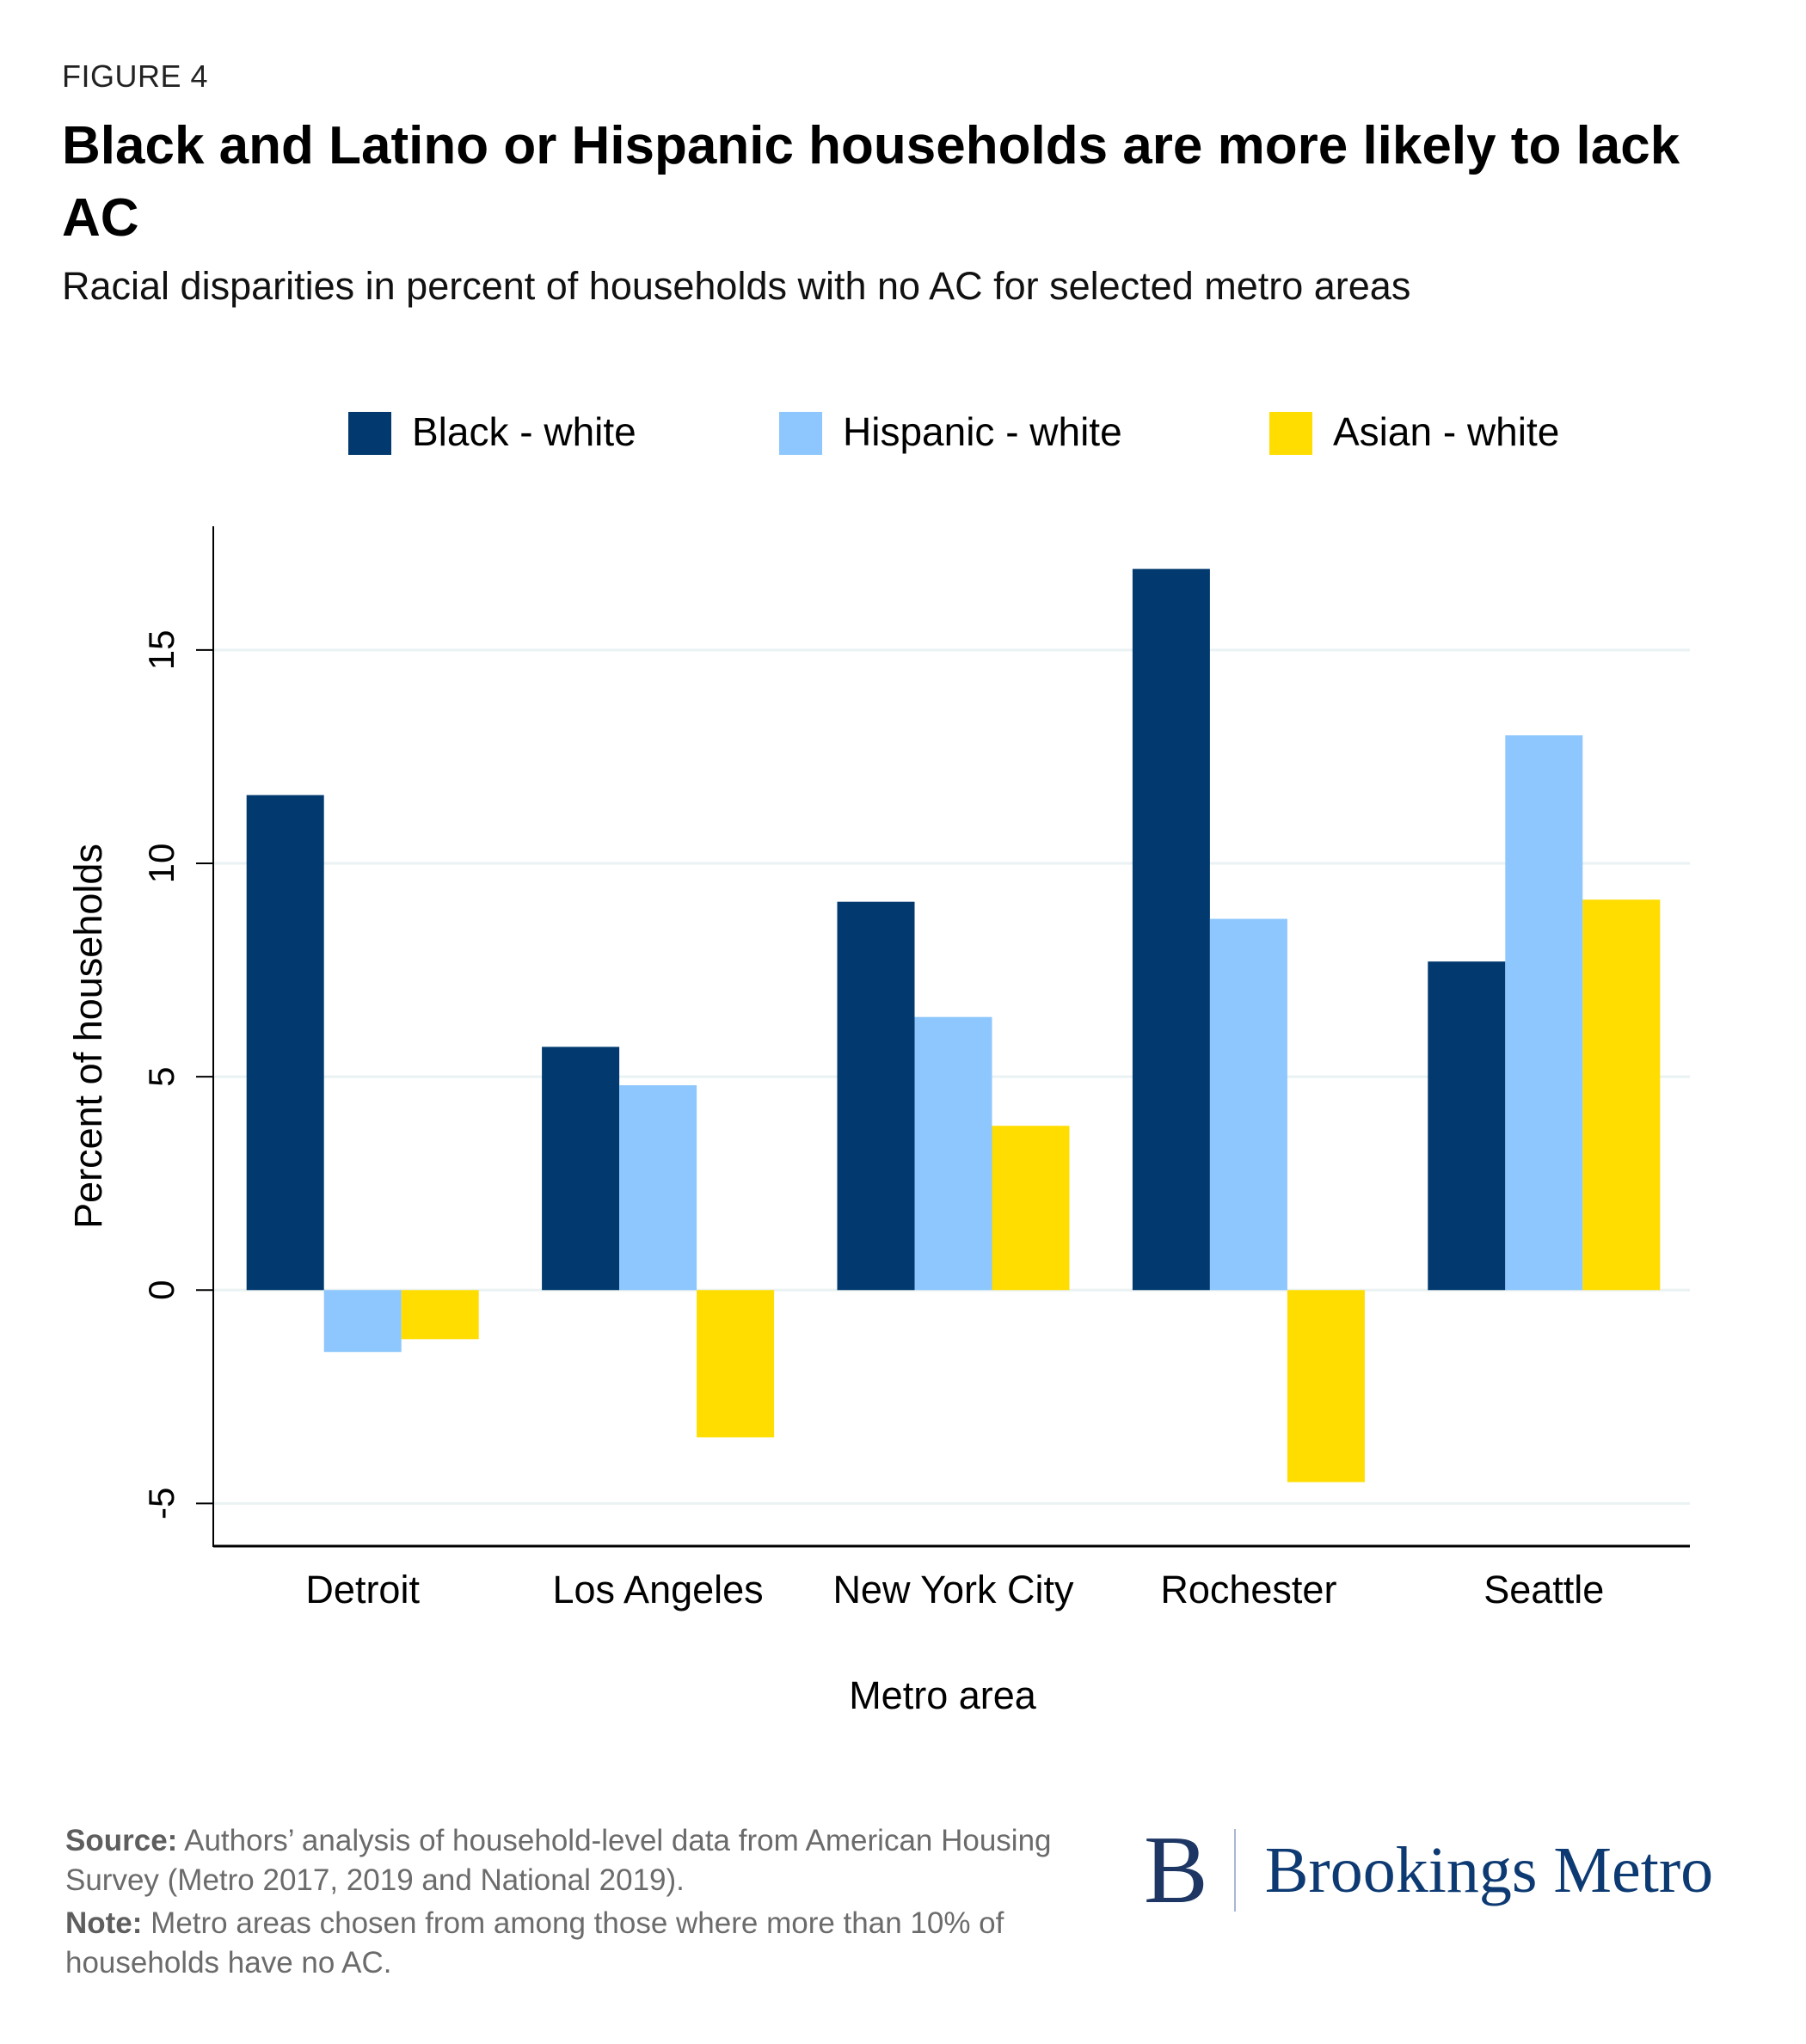  Describe the element at coordinates (362, 1589) in the screenshot. I see `x-tick-label: Detroit` at that location.